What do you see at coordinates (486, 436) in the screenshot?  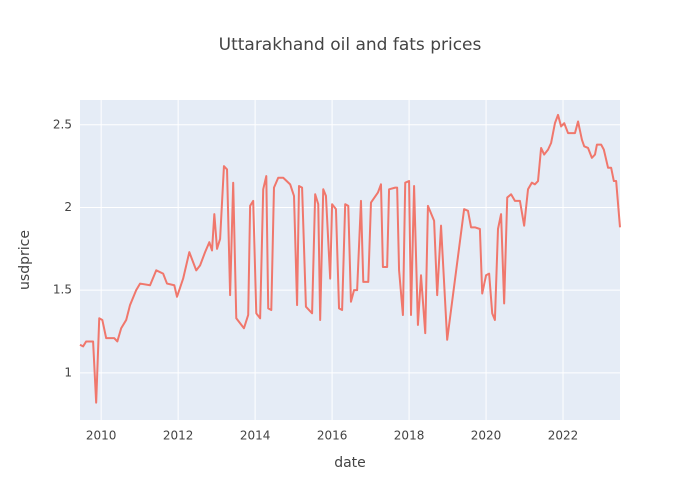 I see `x-tick-label: 2020` at bounding box center [486, 436].